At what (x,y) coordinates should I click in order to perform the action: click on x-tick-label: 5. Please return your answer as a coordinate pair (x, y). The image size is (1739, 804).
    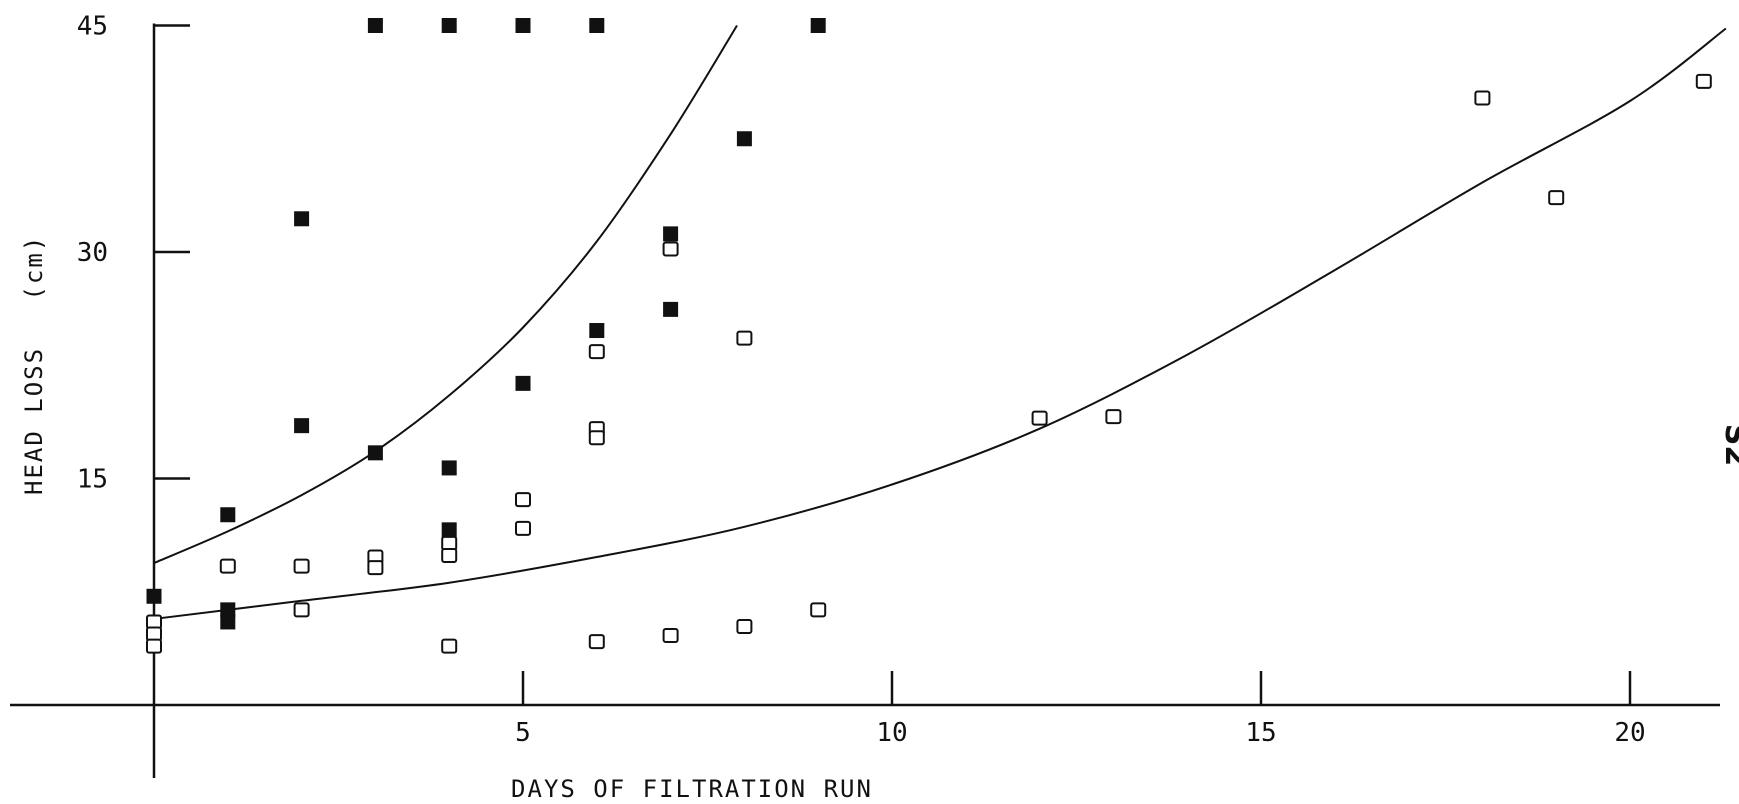
    Looking at the image, I should click on (523, 733).